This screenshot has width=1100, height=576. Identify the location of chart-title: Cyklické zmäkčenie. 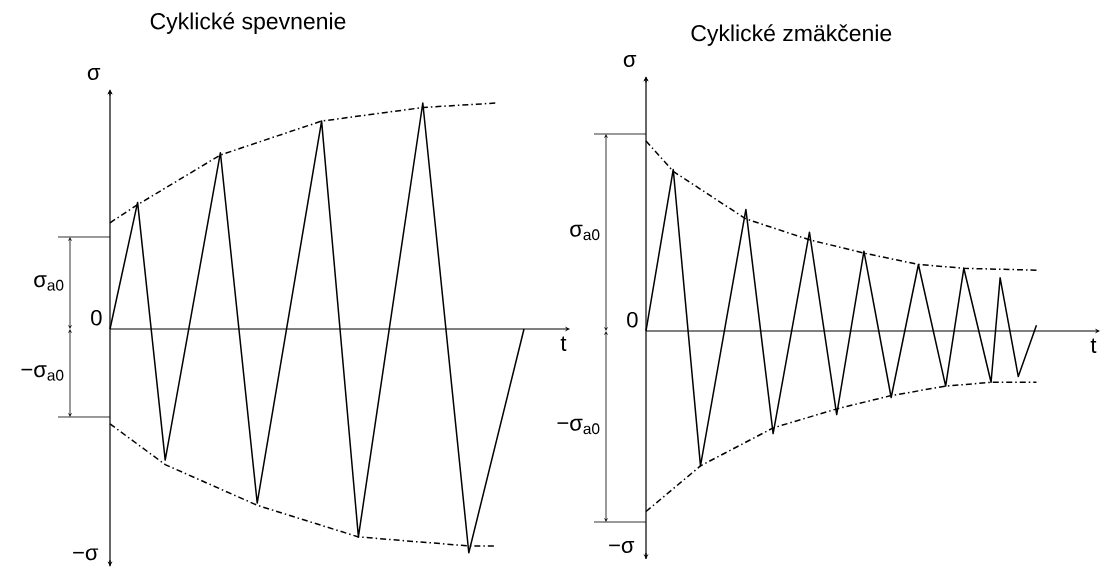
(791, 35).